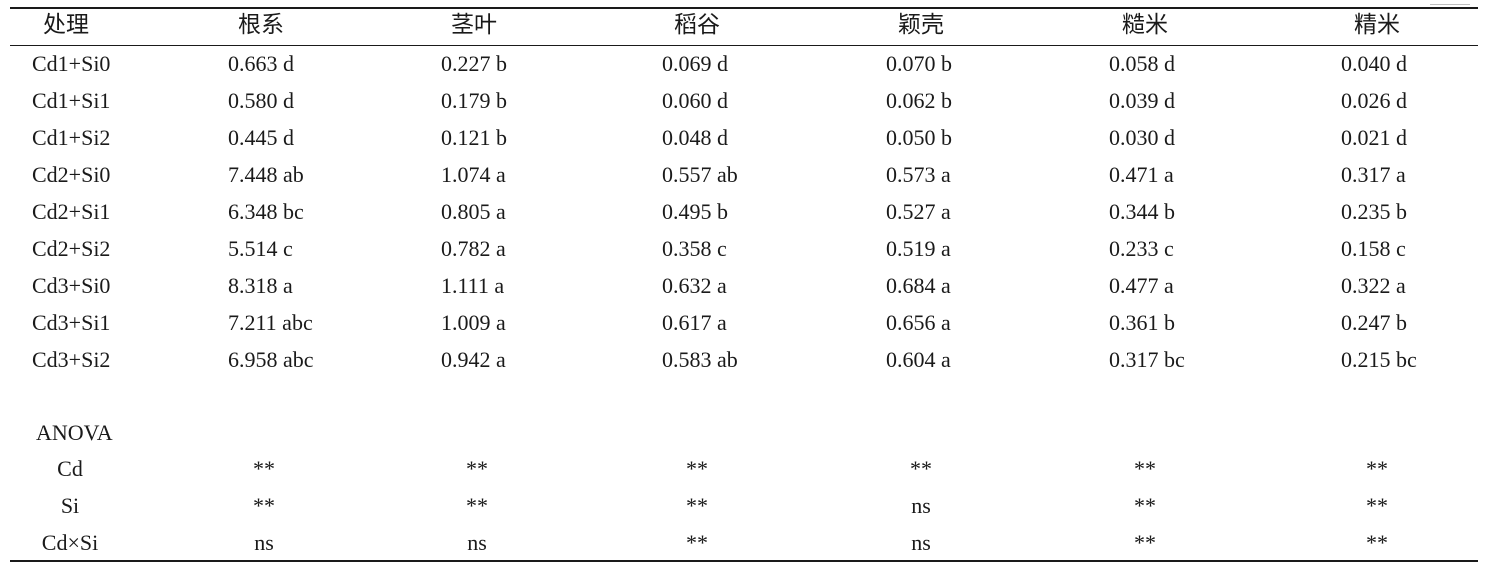 The height and width of the screenshot is (571, 1488). I want to click on table-cell: 0.580 d, so click(261, 100).